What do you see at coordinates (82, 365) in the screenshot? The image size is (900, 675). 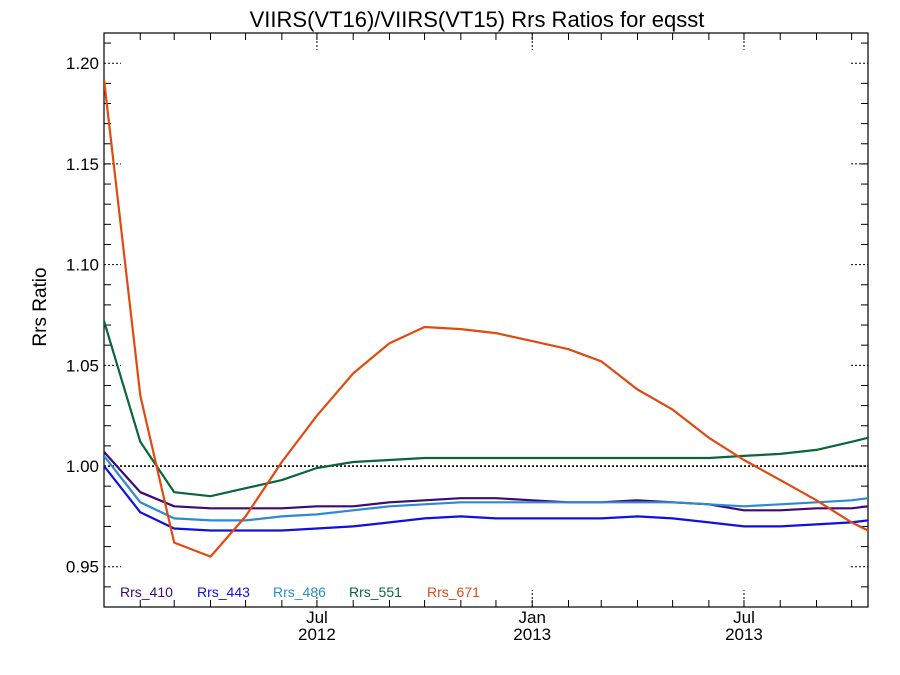 I see `y-tick-label: 1.05` at bounding box center [82, 365].